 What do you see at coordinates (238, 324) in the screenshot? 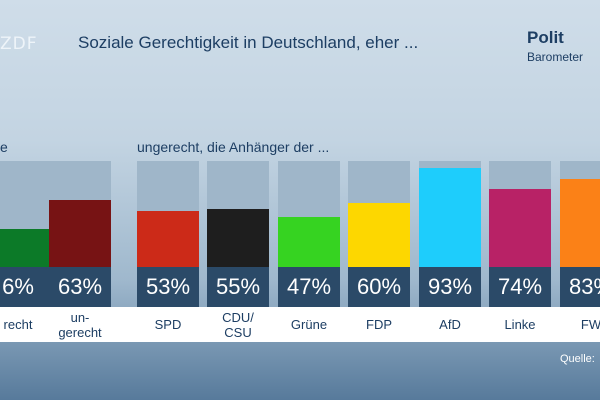
I see `category-label: CDU/ CSU` at bounding box center [238, 324].